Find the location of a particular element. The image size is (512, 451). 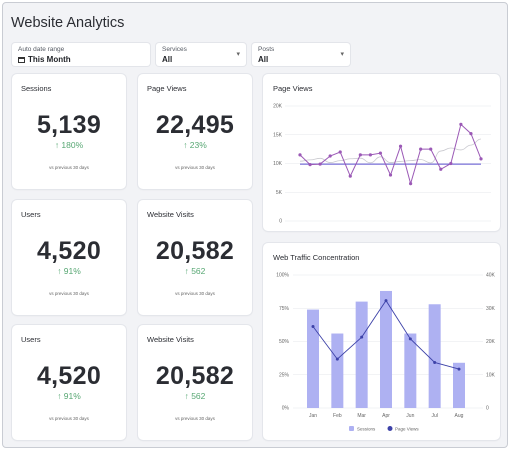

services-value: All is located at coordinates (167, 59).